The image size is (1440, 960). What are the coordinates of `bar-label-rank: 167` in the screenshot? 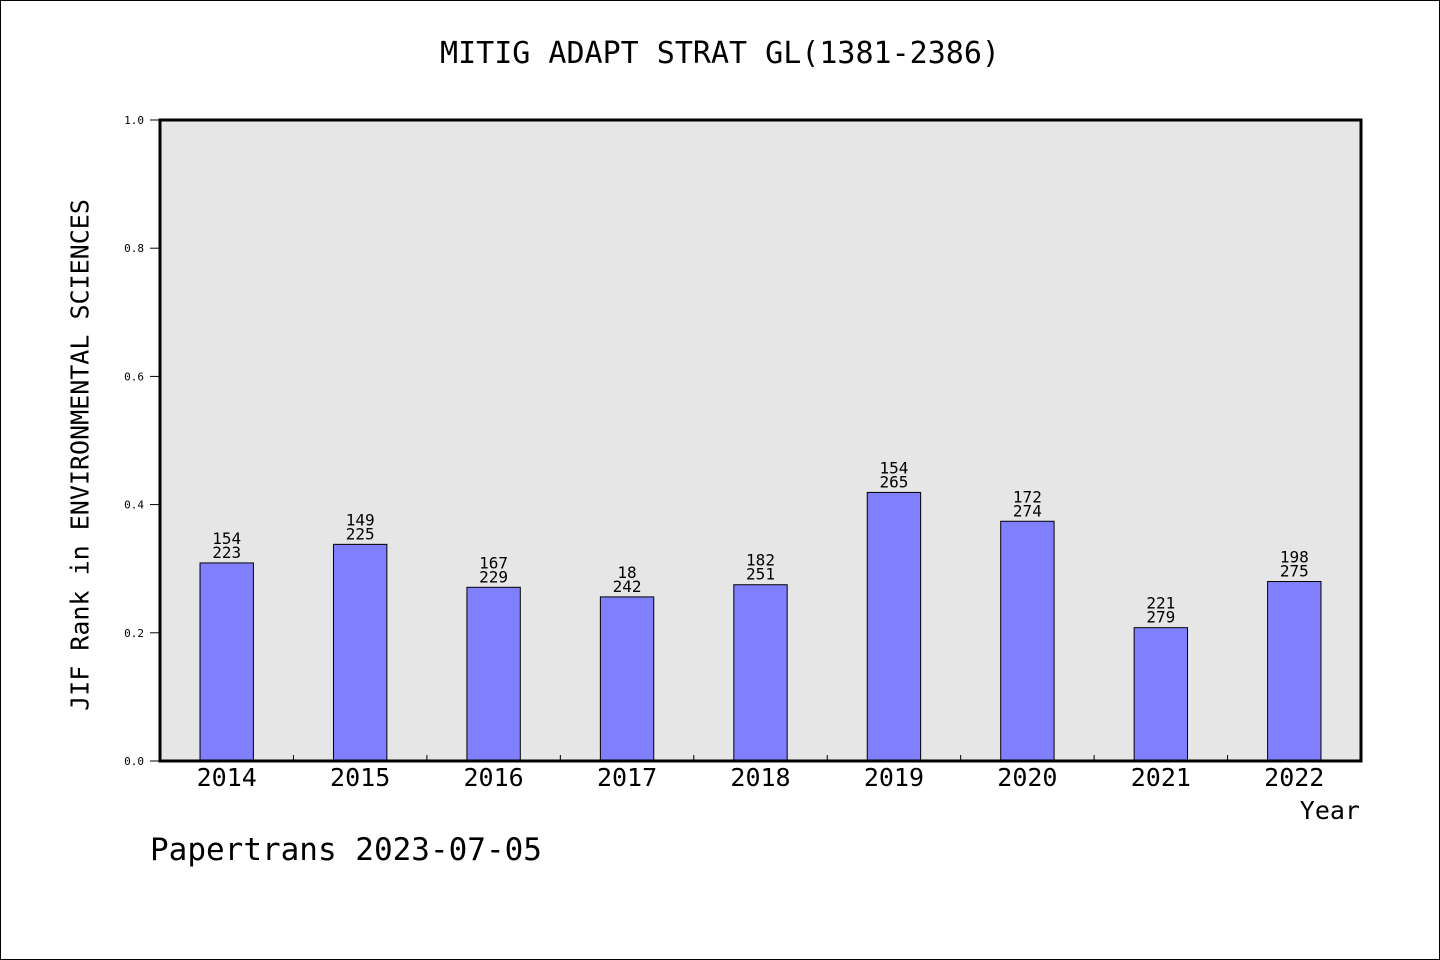 It's located at (493, 562).